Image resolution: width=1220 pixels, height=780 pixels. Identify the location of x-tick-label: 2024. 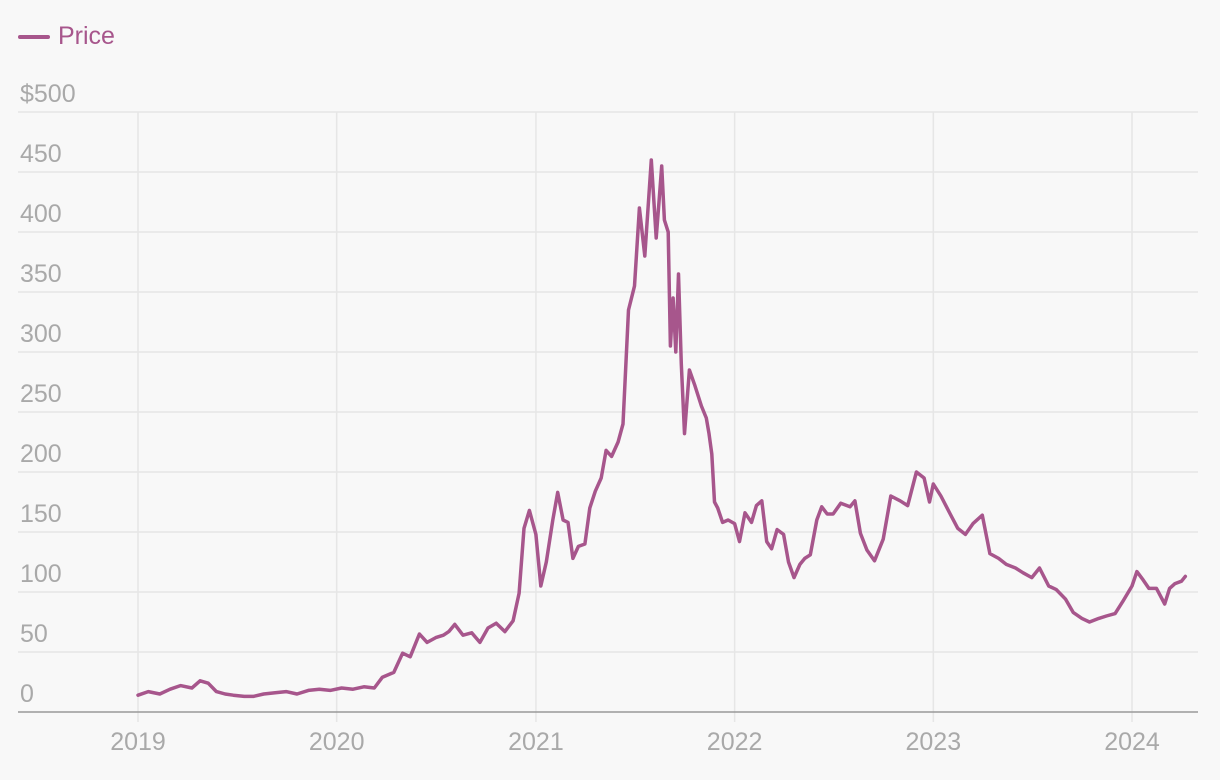
(1132, 742).